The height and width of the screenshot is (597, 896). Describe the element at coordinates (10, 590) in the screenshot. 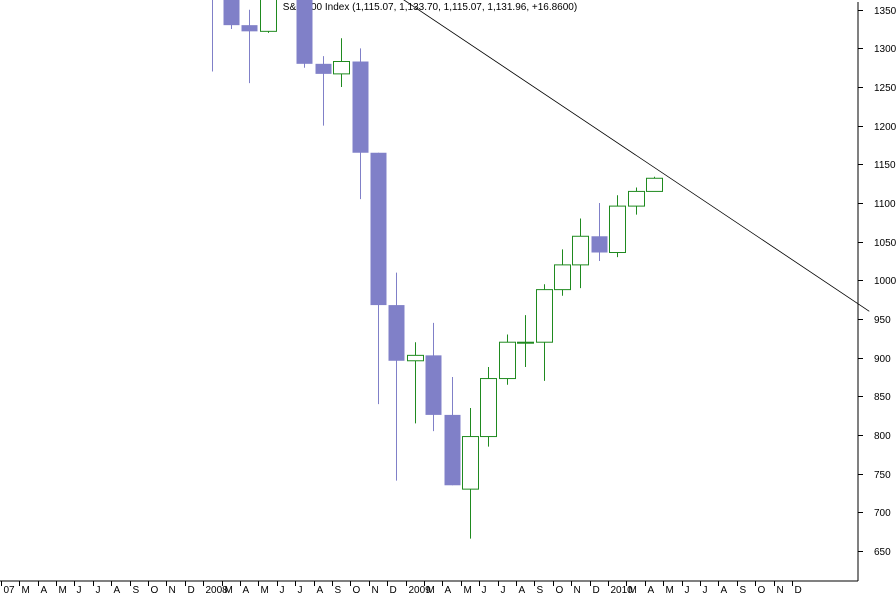

I see `x-tick-label: 07` at that location.